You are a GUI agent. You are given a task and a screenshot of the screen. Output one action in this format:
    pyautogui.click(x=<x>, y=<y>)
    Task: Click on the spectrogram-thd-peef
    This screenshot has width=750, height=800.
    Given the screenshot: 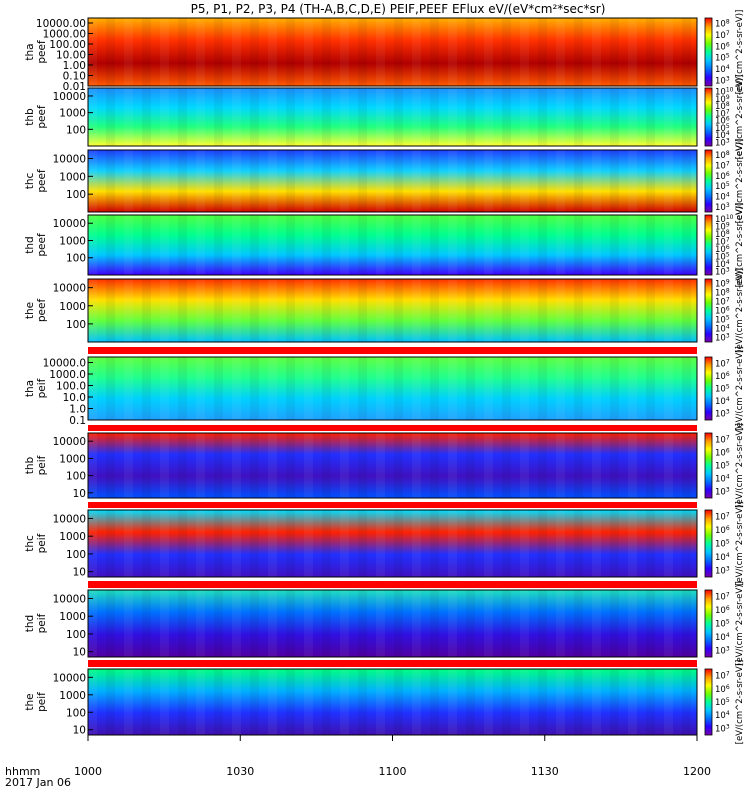 What is the action you would take?
    pyautogui.click(x=392, y=245)
    